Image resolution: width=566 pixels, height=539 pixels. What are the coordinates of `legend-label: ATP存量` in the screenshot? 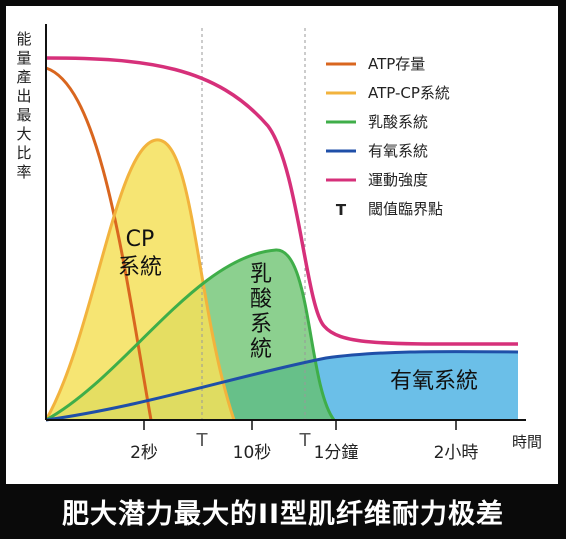 It's located at (396, 64).